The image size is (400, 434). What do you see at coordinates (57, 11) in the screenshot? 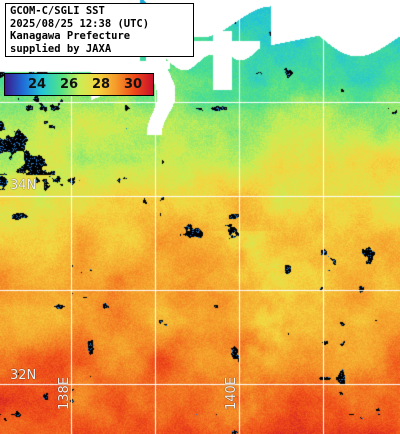
I see `caption-title: GCOM-C/SGLI SST` at bounding box center [57, 11].